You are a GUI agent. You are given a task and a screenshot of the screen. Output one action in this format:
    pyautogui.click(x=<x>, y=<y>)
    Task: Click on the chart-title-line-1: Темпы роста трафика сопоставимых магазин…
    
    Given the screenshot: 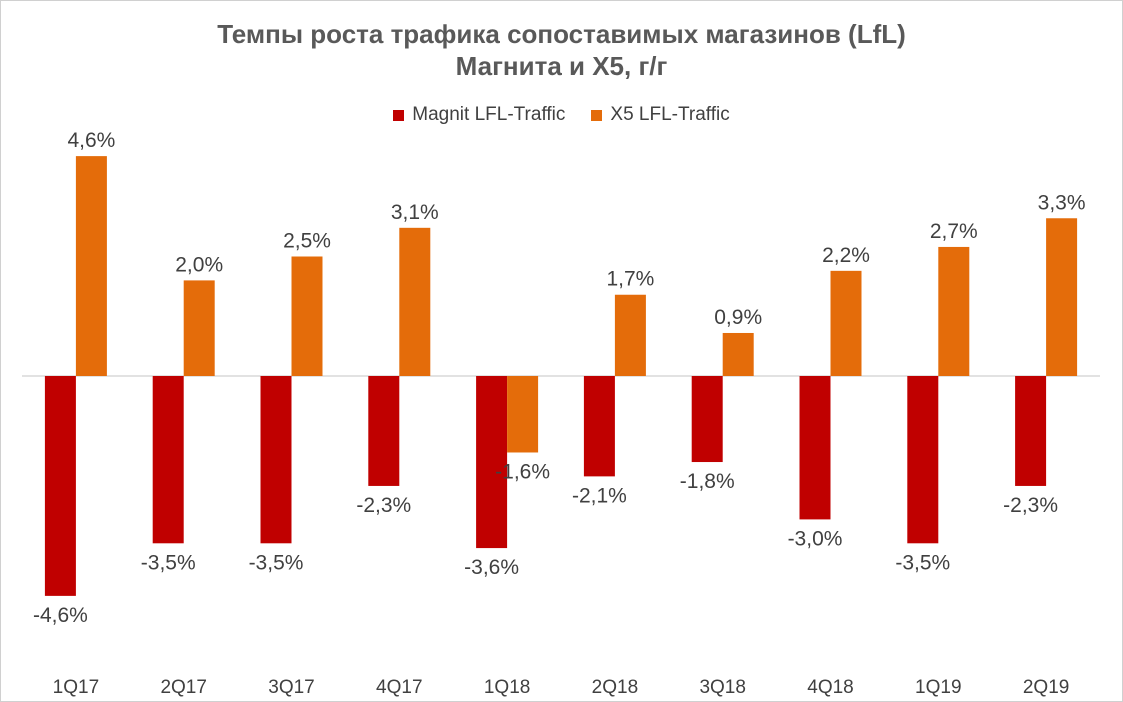 What is the action you would take?
    pyautogui.click(x=561, y=34)
    